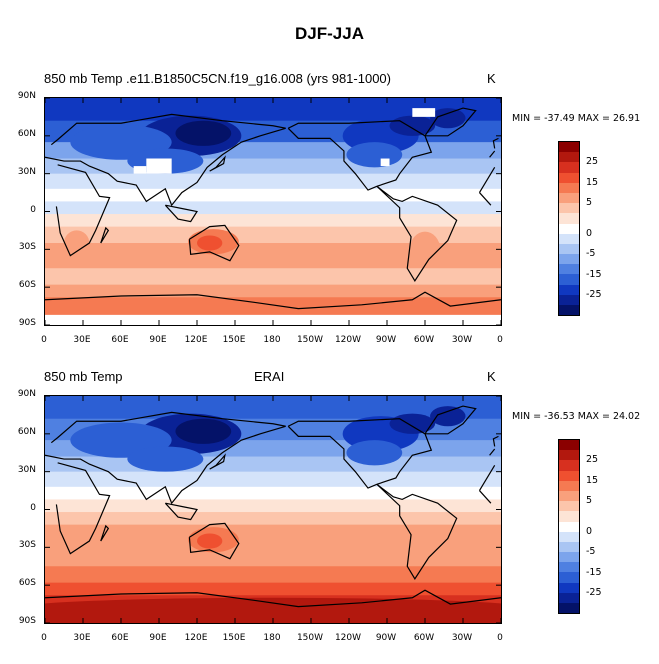 The image size is (659, 664). I want to click on latitude-tick-label: 90S, so click(27, 323).